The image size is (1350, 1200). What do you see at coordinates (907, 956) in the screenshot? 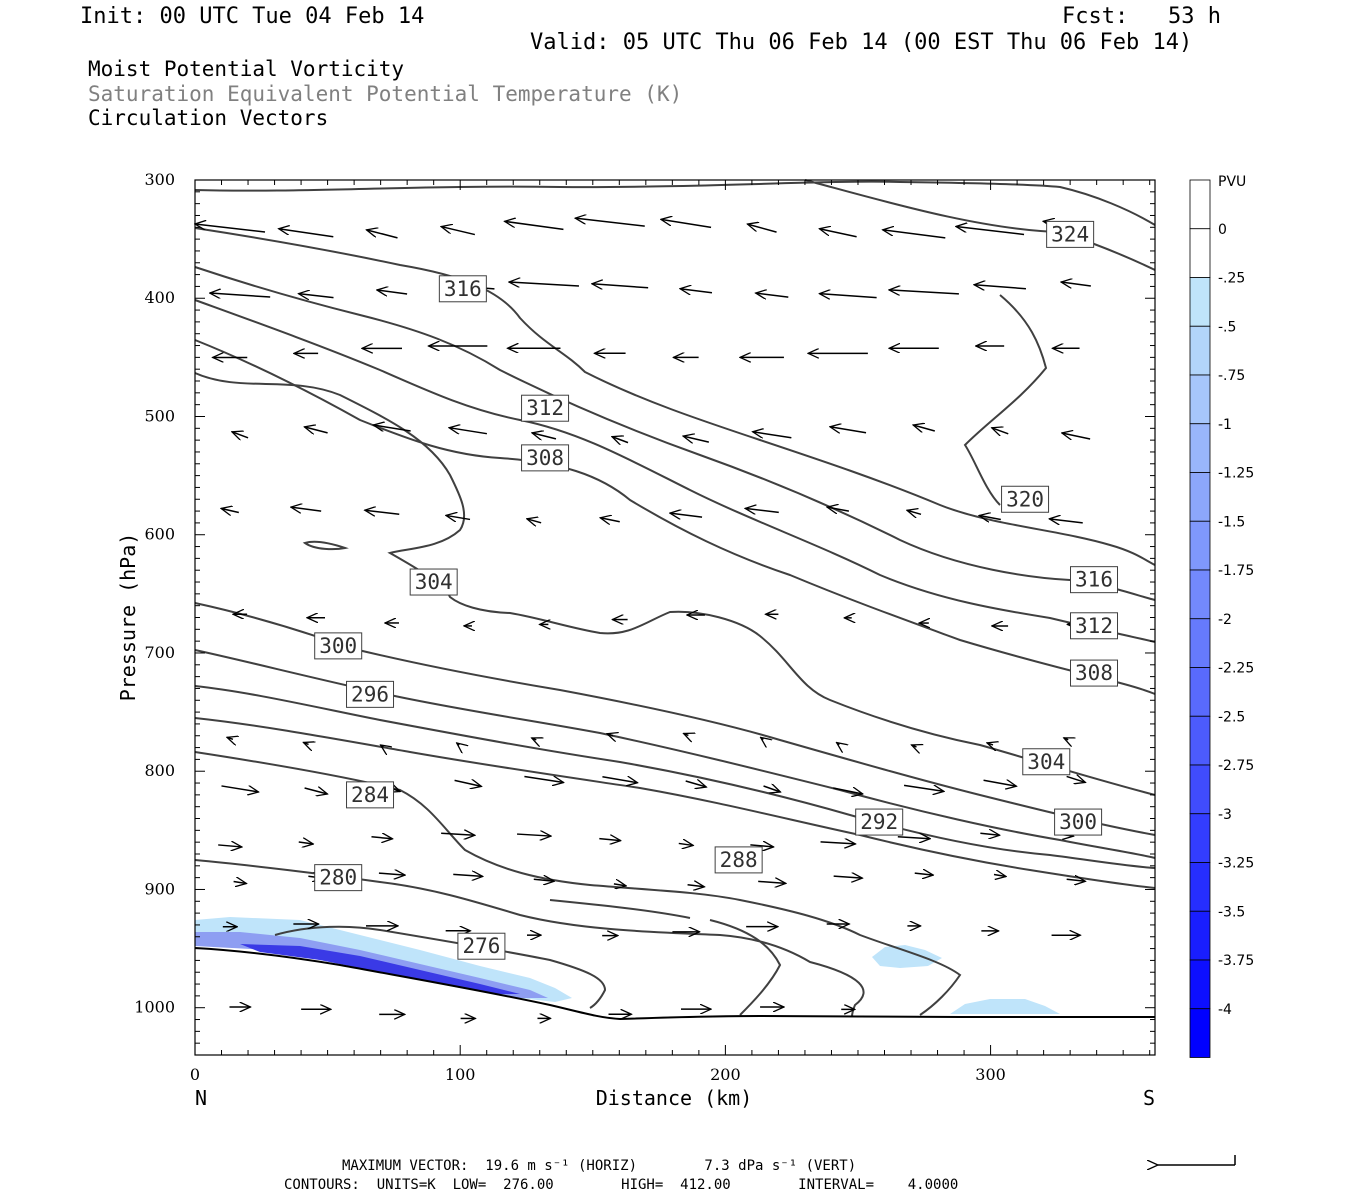
I see `pv-region-central` at bounding box center [907, 956].